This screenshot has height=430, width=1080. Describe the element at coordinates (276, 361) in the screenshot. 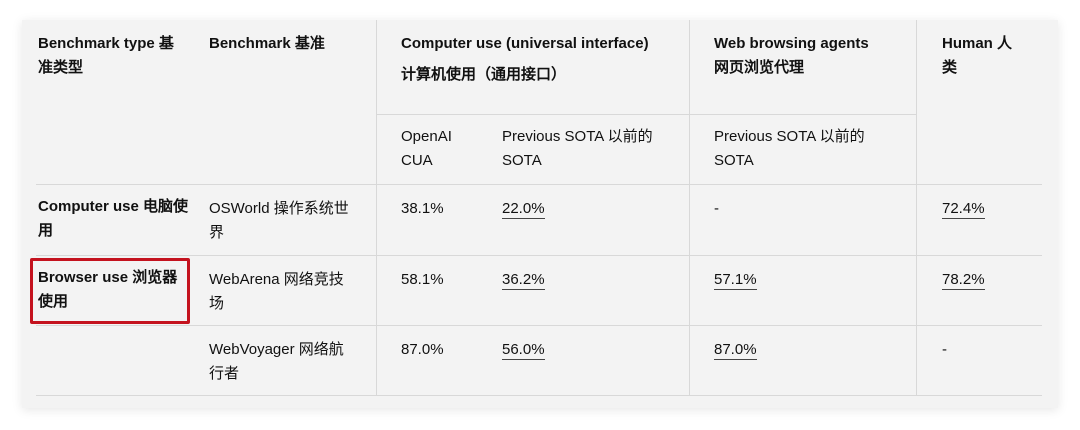

I see `row-benchmark-webvoyager: WebVoyager 网络航行者` at that location.